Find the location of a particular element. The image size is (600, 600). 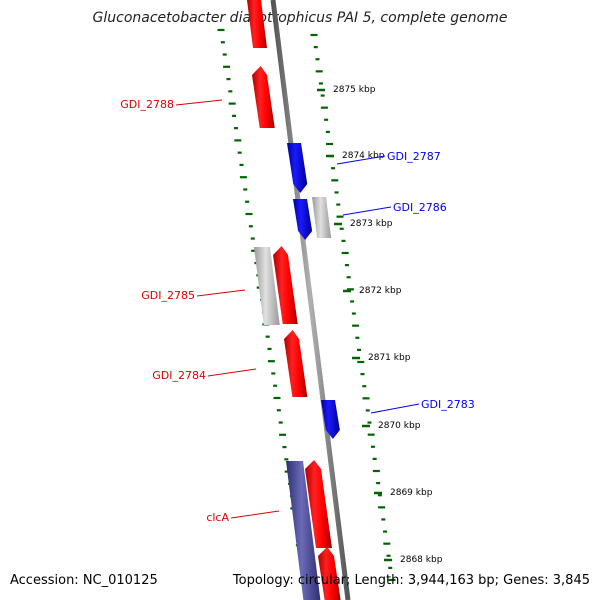

scale-label: 2871 kbp is located at coordinates (389, 358).